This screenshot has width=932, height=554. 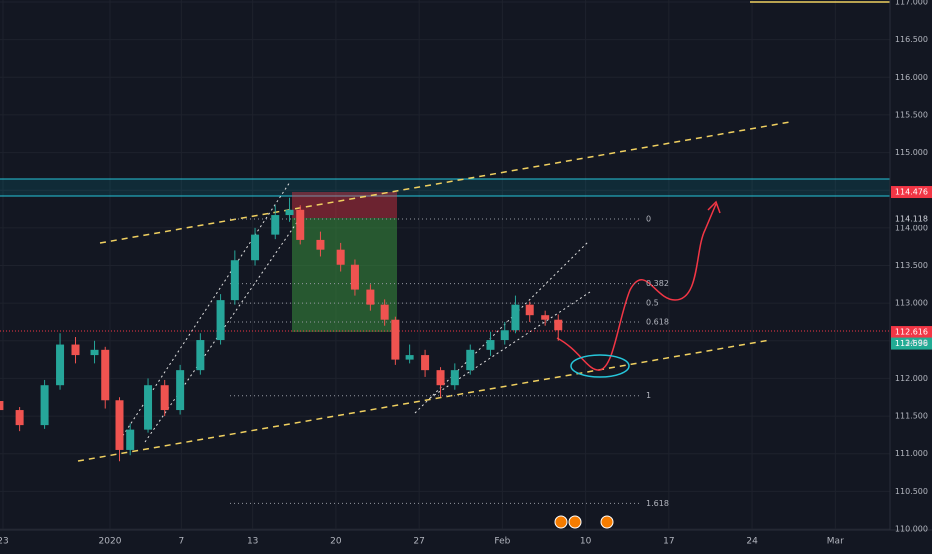 What do you see at coordinates (668, 542) in the screenshot?
I see `x-tick-label: 17` at bounding box center [668, 542].